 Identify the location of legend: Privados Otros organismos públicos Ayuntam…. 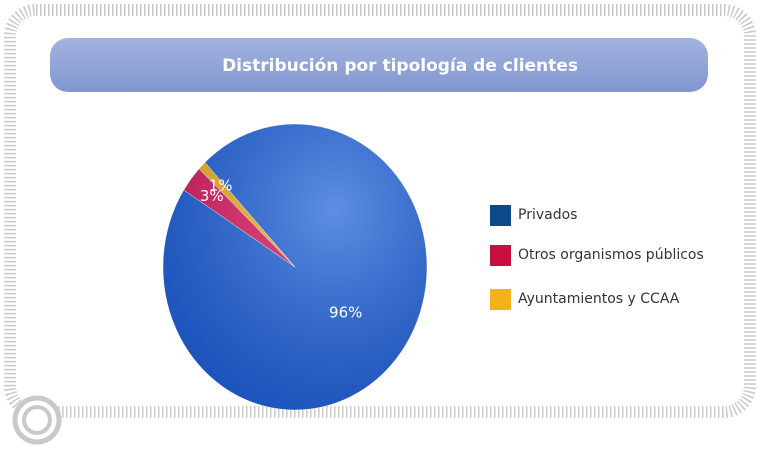
(597, 257).